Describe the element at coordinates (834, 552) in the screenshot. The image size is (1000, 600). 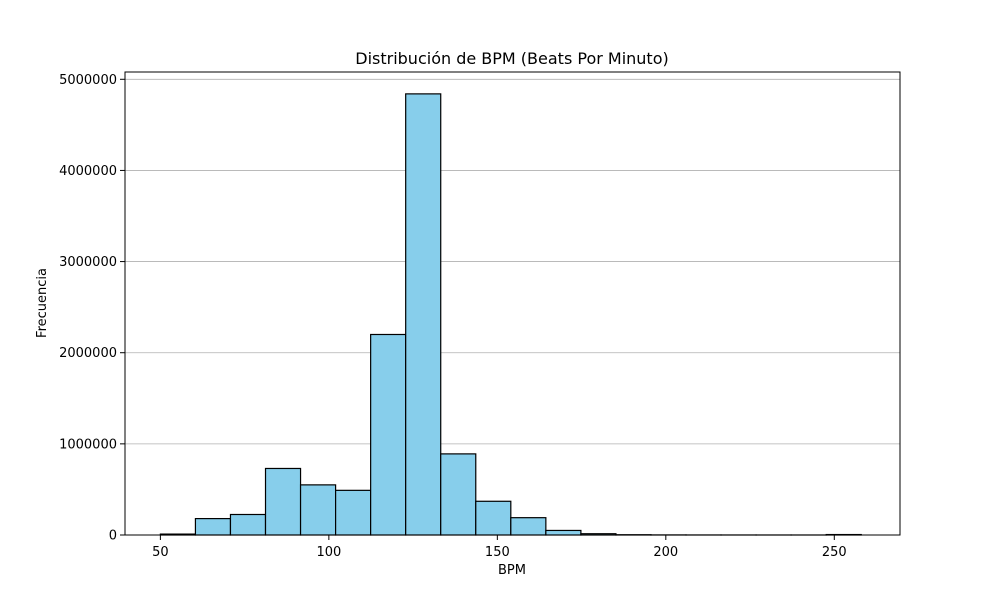
I see `x-tick-label: 250` at that location.